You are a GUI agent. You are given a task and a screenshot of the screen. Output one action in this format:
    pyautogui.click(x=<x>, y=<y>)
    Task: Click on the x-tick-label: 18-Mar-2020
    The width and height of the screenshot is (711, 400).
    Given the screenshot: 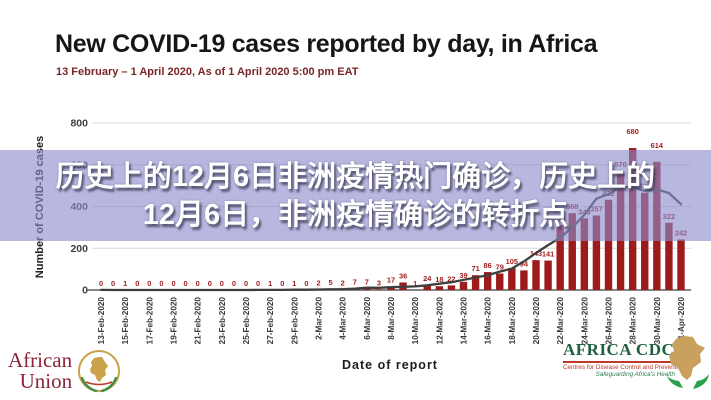 What is the action you would take?
    pyautogui.click(x=512, y=321)
    